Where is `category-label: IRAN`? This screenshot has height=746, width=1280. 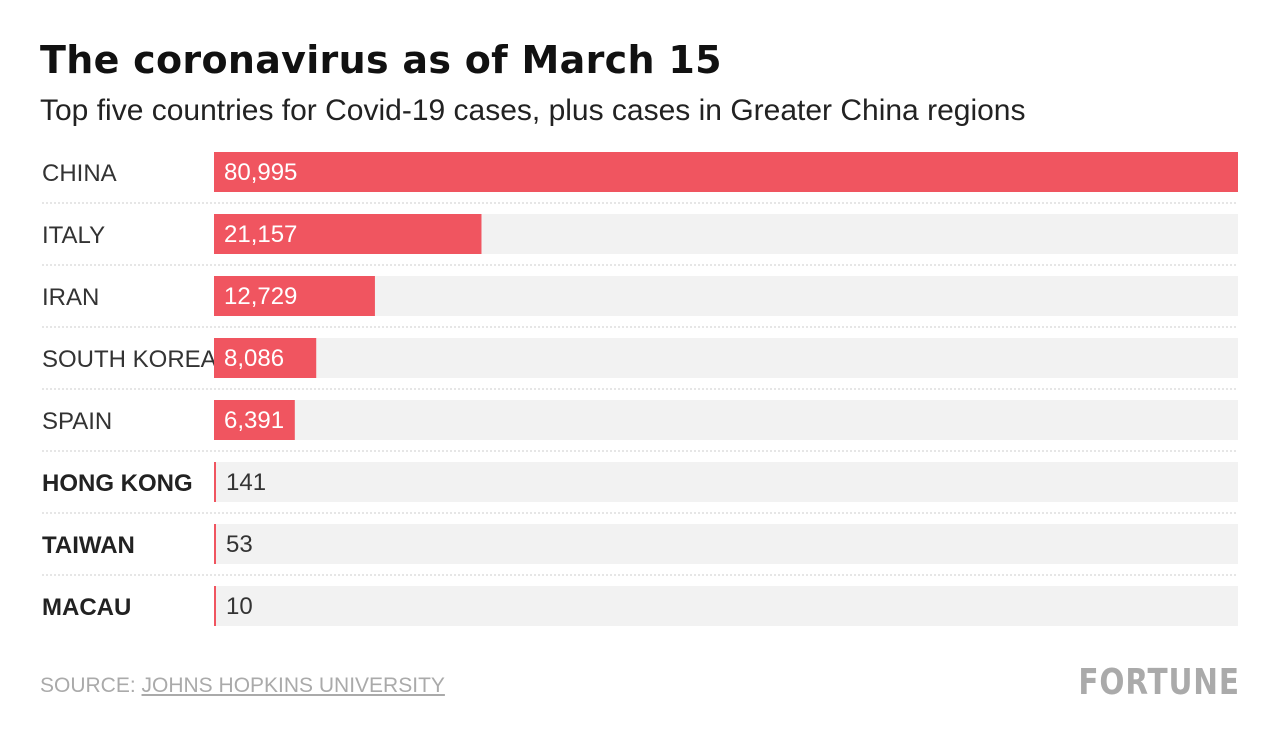 category-label: IRAN is located at coordinates (70, 297).